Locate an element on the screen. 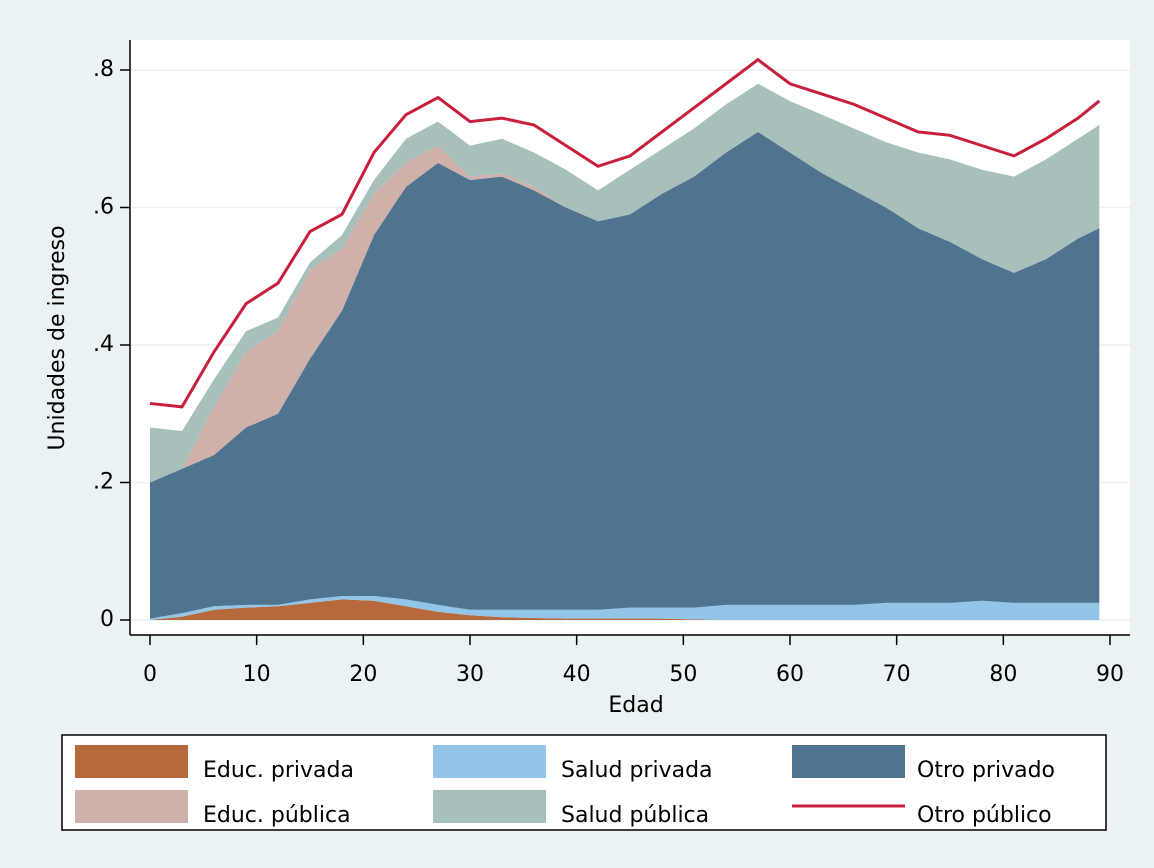 The height and width of the screenshot is (868, 1154). legend-label: Salud privada is located at coordinates (637, 770).